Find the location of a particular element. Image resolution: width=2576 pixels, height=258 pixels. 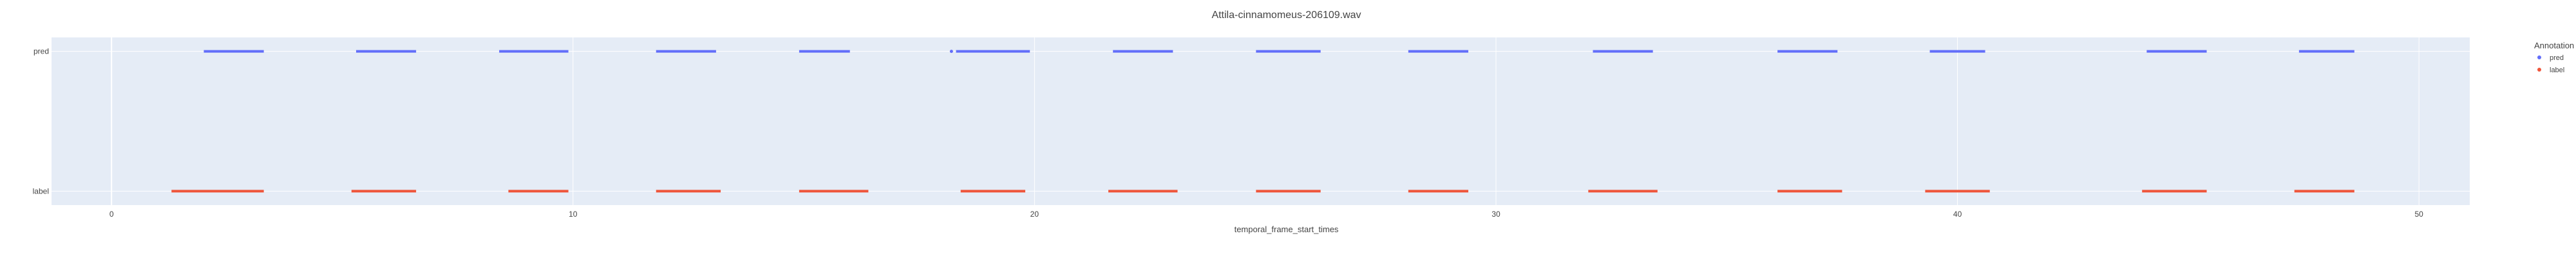

y-axis-ticks: label pred is located at coordinates (41, 121).